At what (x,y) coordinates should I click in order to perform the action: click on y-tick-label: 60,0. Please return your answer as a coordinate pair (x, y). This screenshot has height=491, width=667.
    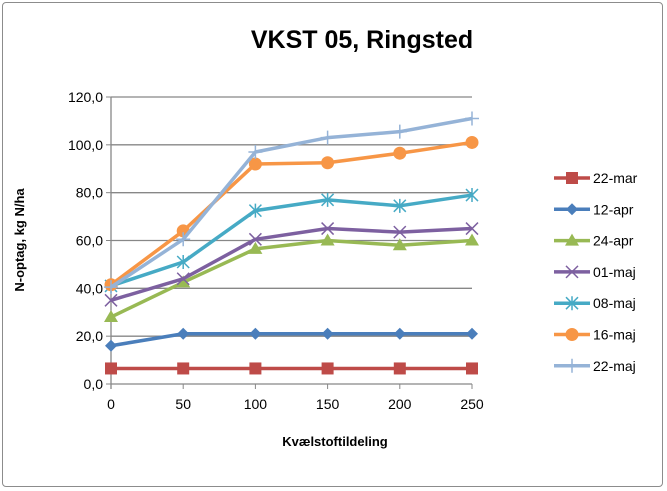
    Looking at the image, I should click on (89, 241).